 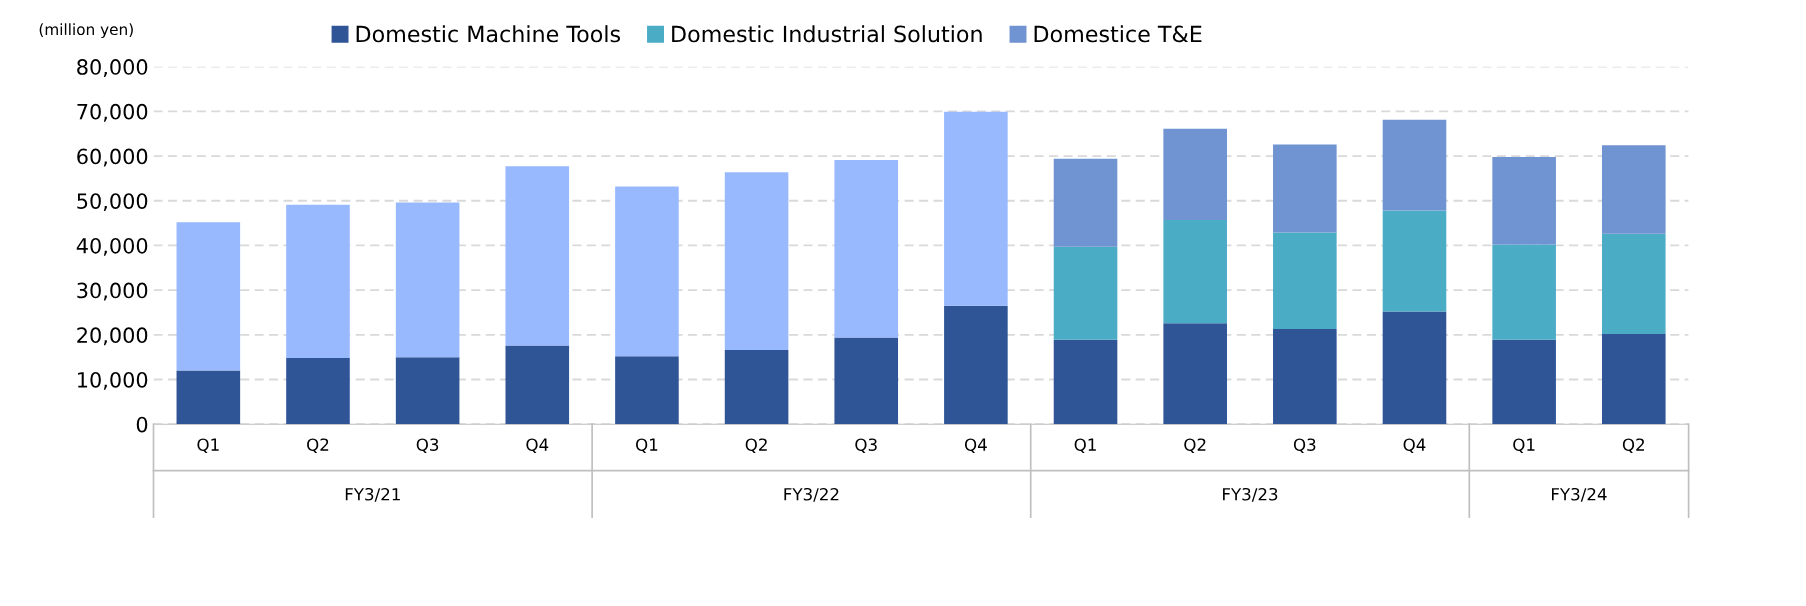 I want to click on legend-label: Domestic Industrial Solution, so click(x=827, y=34).